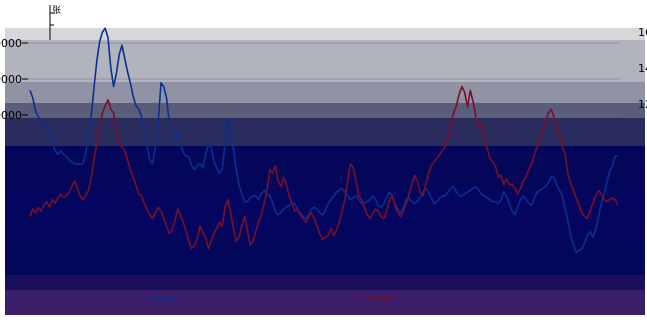  I want to click on y-right-tick-label: 12, so click(642, 104).